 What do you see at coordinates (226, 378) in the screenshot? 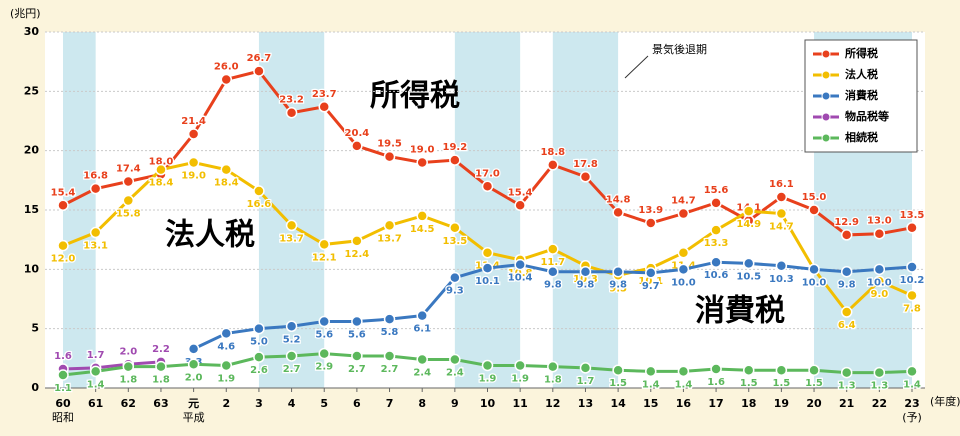
I see `data-label: 1.9` at bounding box center [226, 378].